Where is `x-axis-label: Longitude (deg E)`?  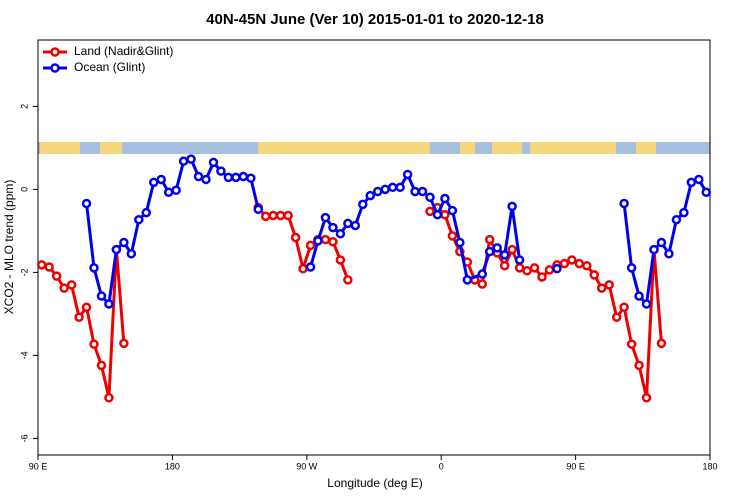 x-axis-label: Longitude (deg E) is located at coordinates (374, 483).